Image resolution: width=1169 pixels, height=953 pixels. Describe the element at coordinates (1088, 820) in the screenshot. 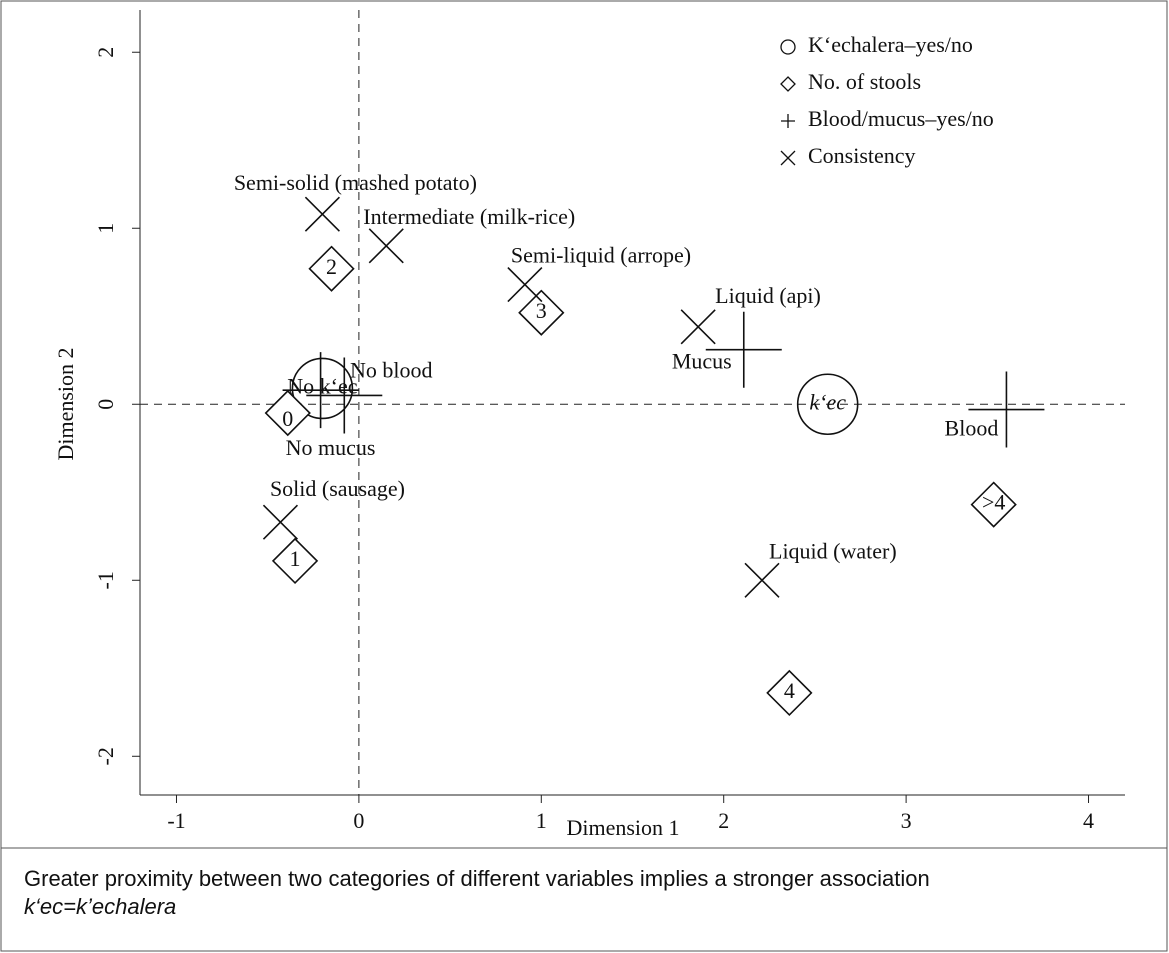

I see `x-tick-label: 4` at that location.